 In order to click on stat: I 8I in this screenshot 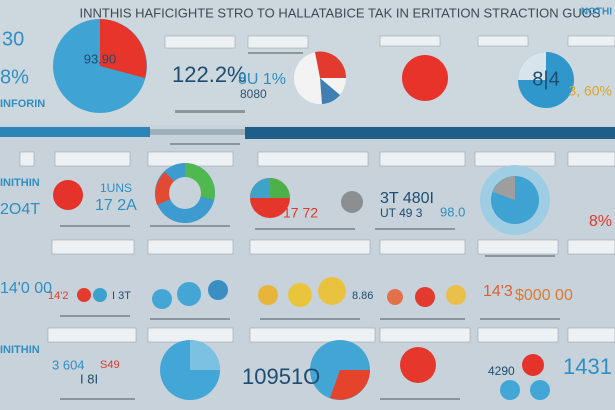, I will do `click(89, 378)`.